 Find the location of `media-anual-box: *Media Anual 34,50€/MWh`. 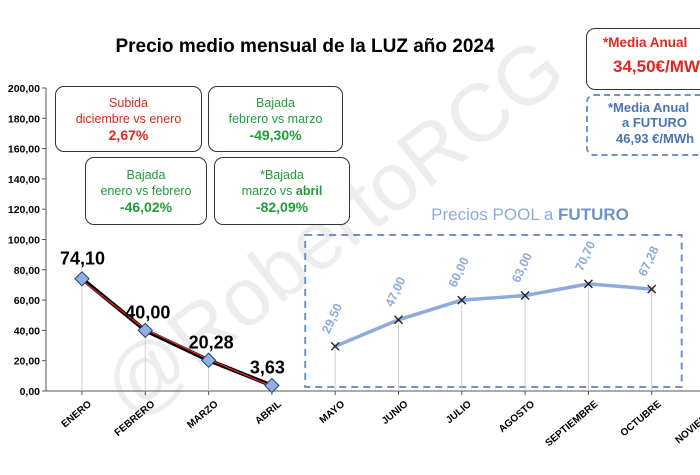

media-anual-box: *Media Anual 34,50€/MWh is located at coordinates (643, 59).